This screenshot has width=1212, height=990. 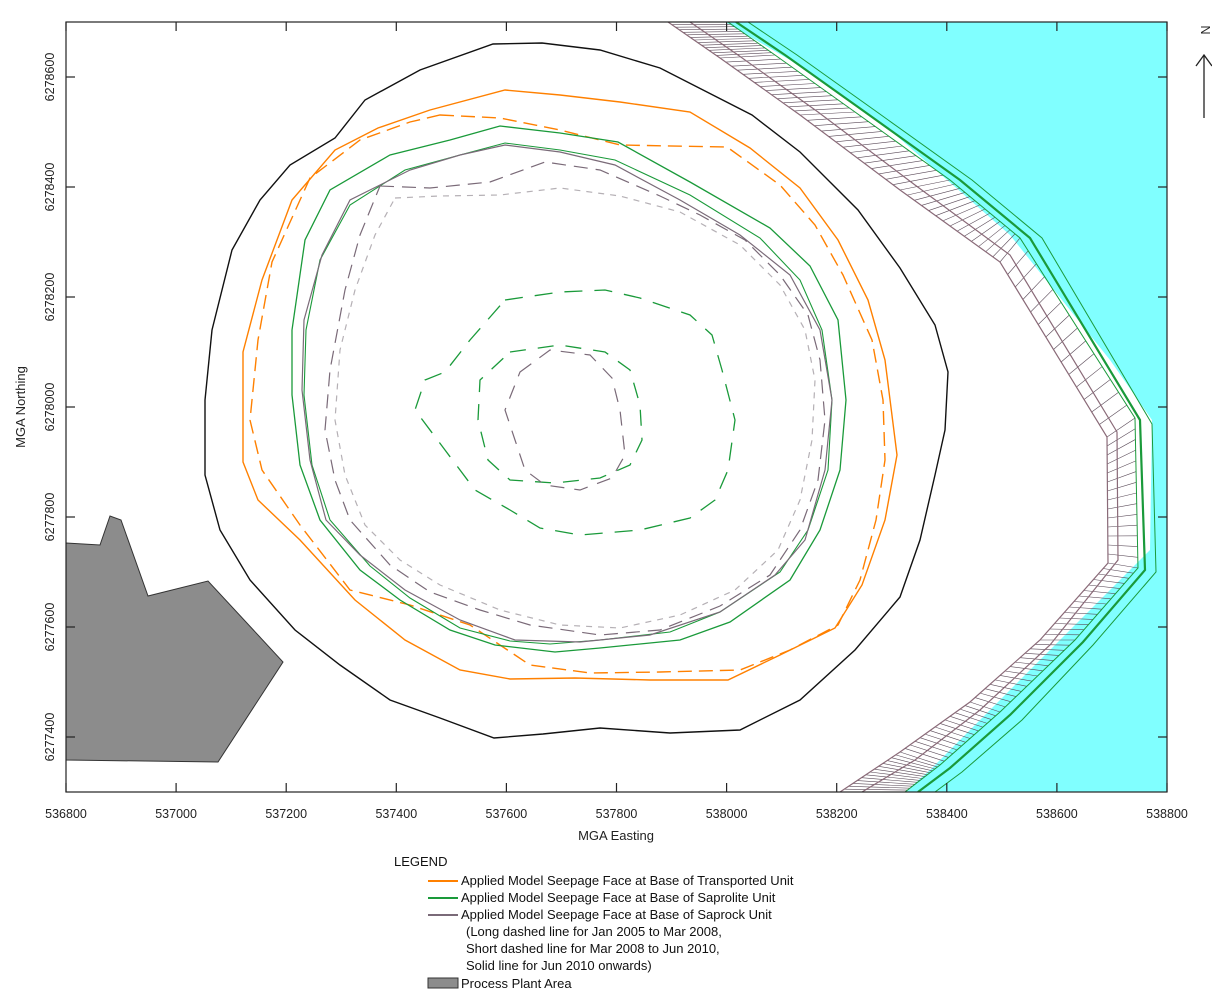 I want to click on x-tick-label: 537200, so click(x=286, y=814).